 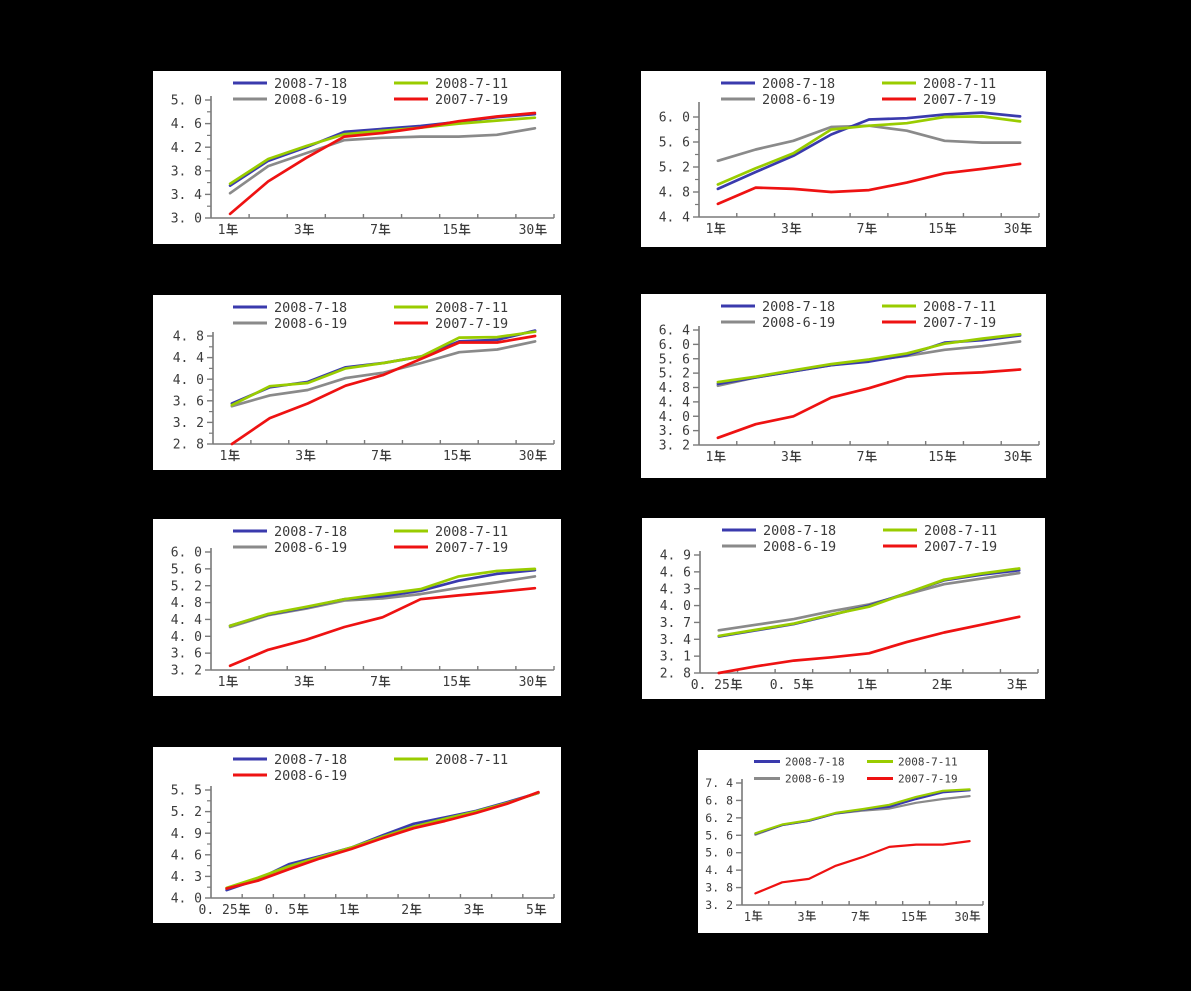 What do you see at coordinates (377, 906) in the screenshot?
I see `x-tick-labels: 0. 25 0. 5 1 2 3 5` at bounding box center [377, 906].